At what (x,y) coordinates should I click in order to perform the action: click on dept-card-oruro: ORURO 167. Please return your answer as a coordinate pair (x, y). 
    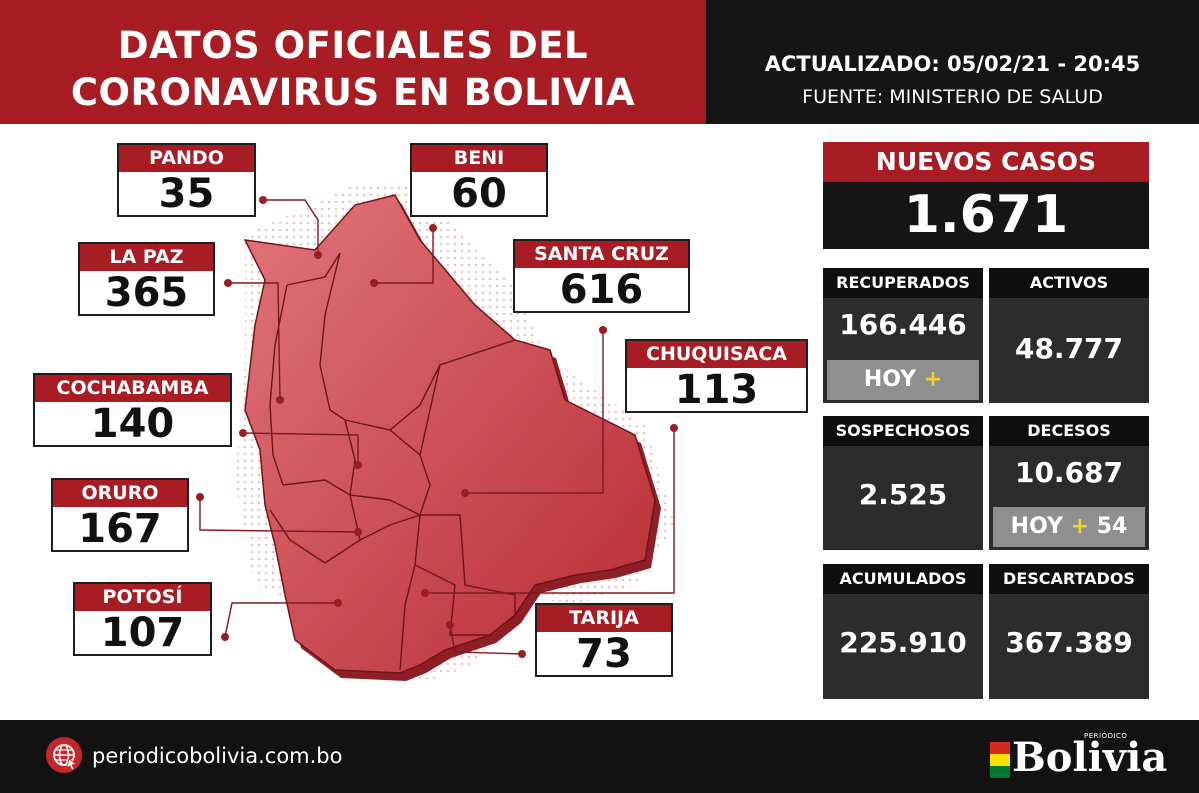
    Looking at the image, I should click on (120, 515).